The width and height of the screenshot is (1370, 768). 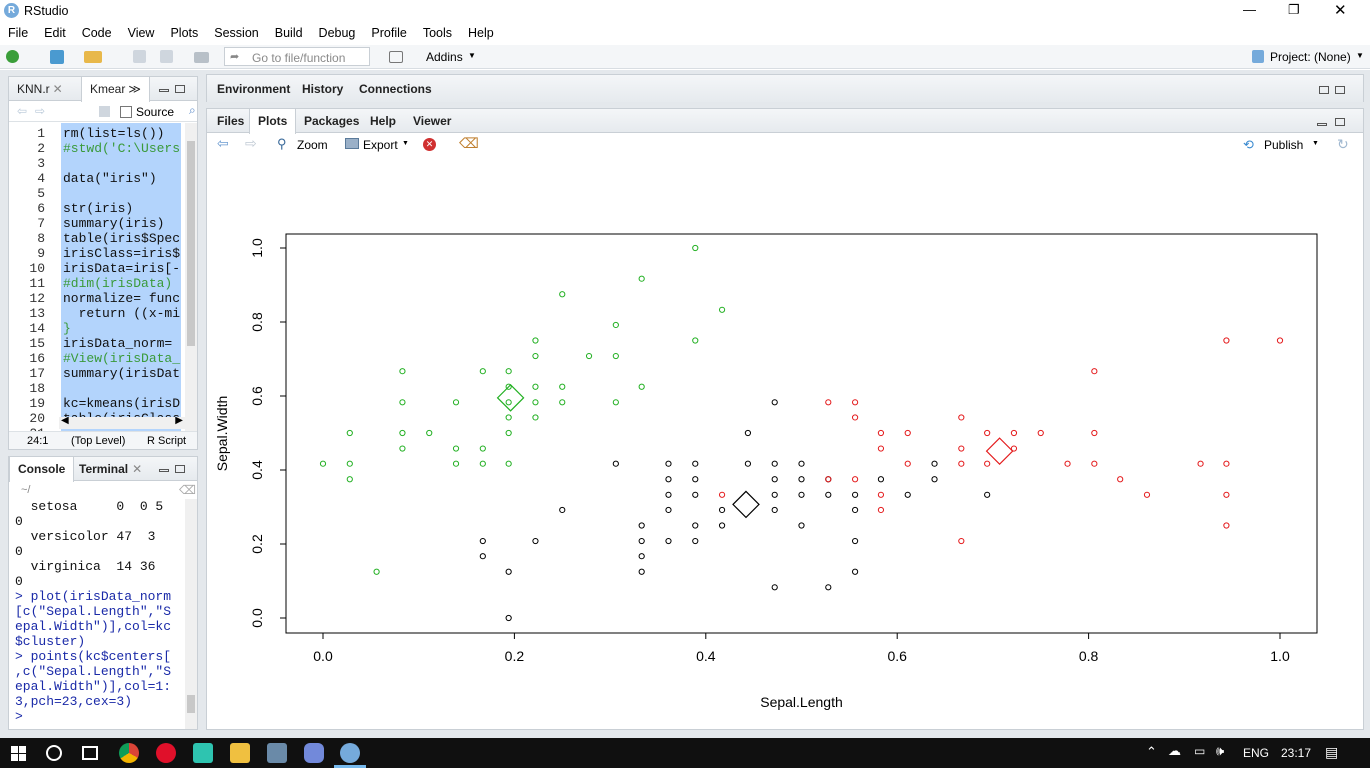 I want to click on grid-layout-icon, so click(x=396, y=57).